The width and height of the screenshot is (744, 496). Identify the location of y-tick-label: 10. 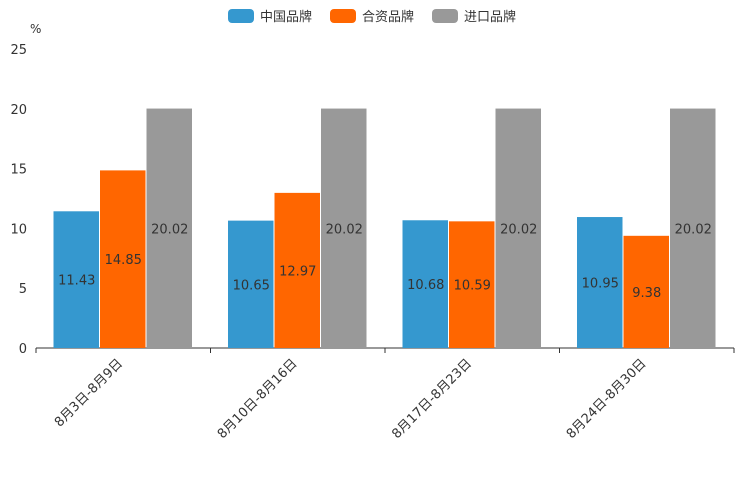
(18, 229).